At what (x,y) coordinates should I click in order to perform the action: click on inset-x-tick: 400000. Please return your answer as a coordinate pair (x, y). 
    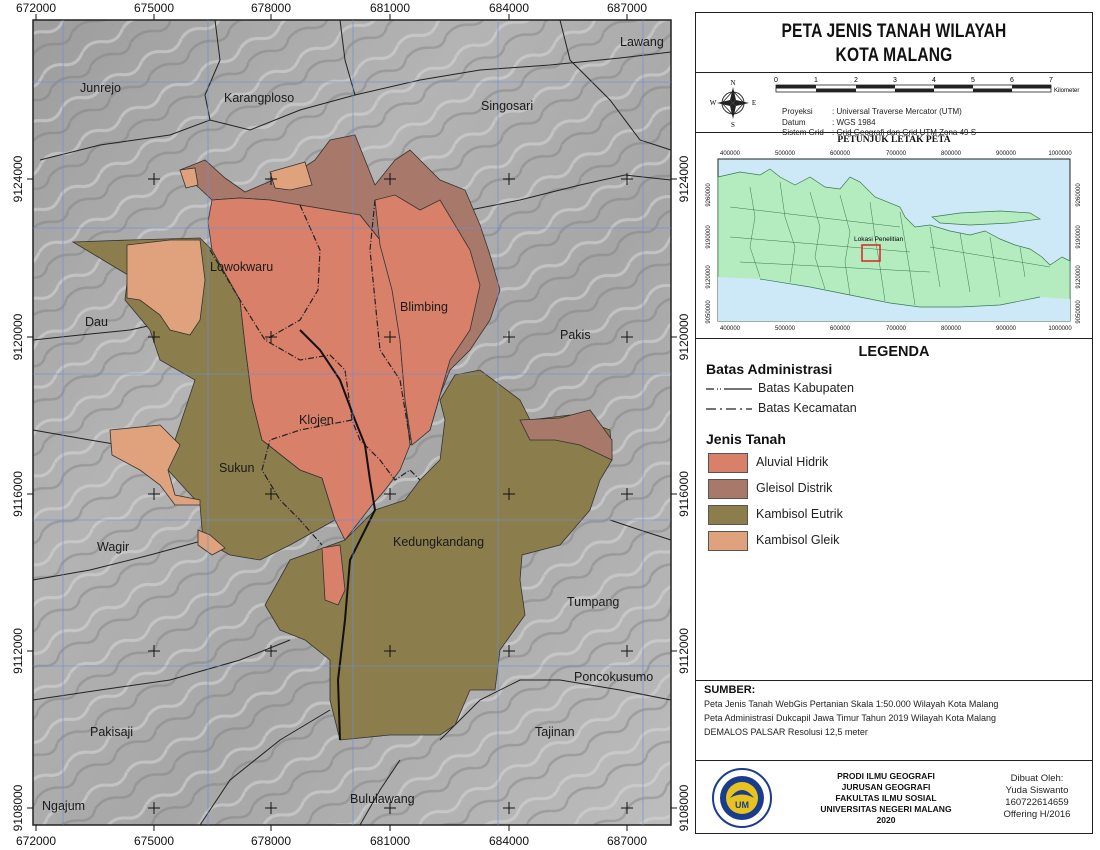
    Looking at the image, I should click on (730, 154).